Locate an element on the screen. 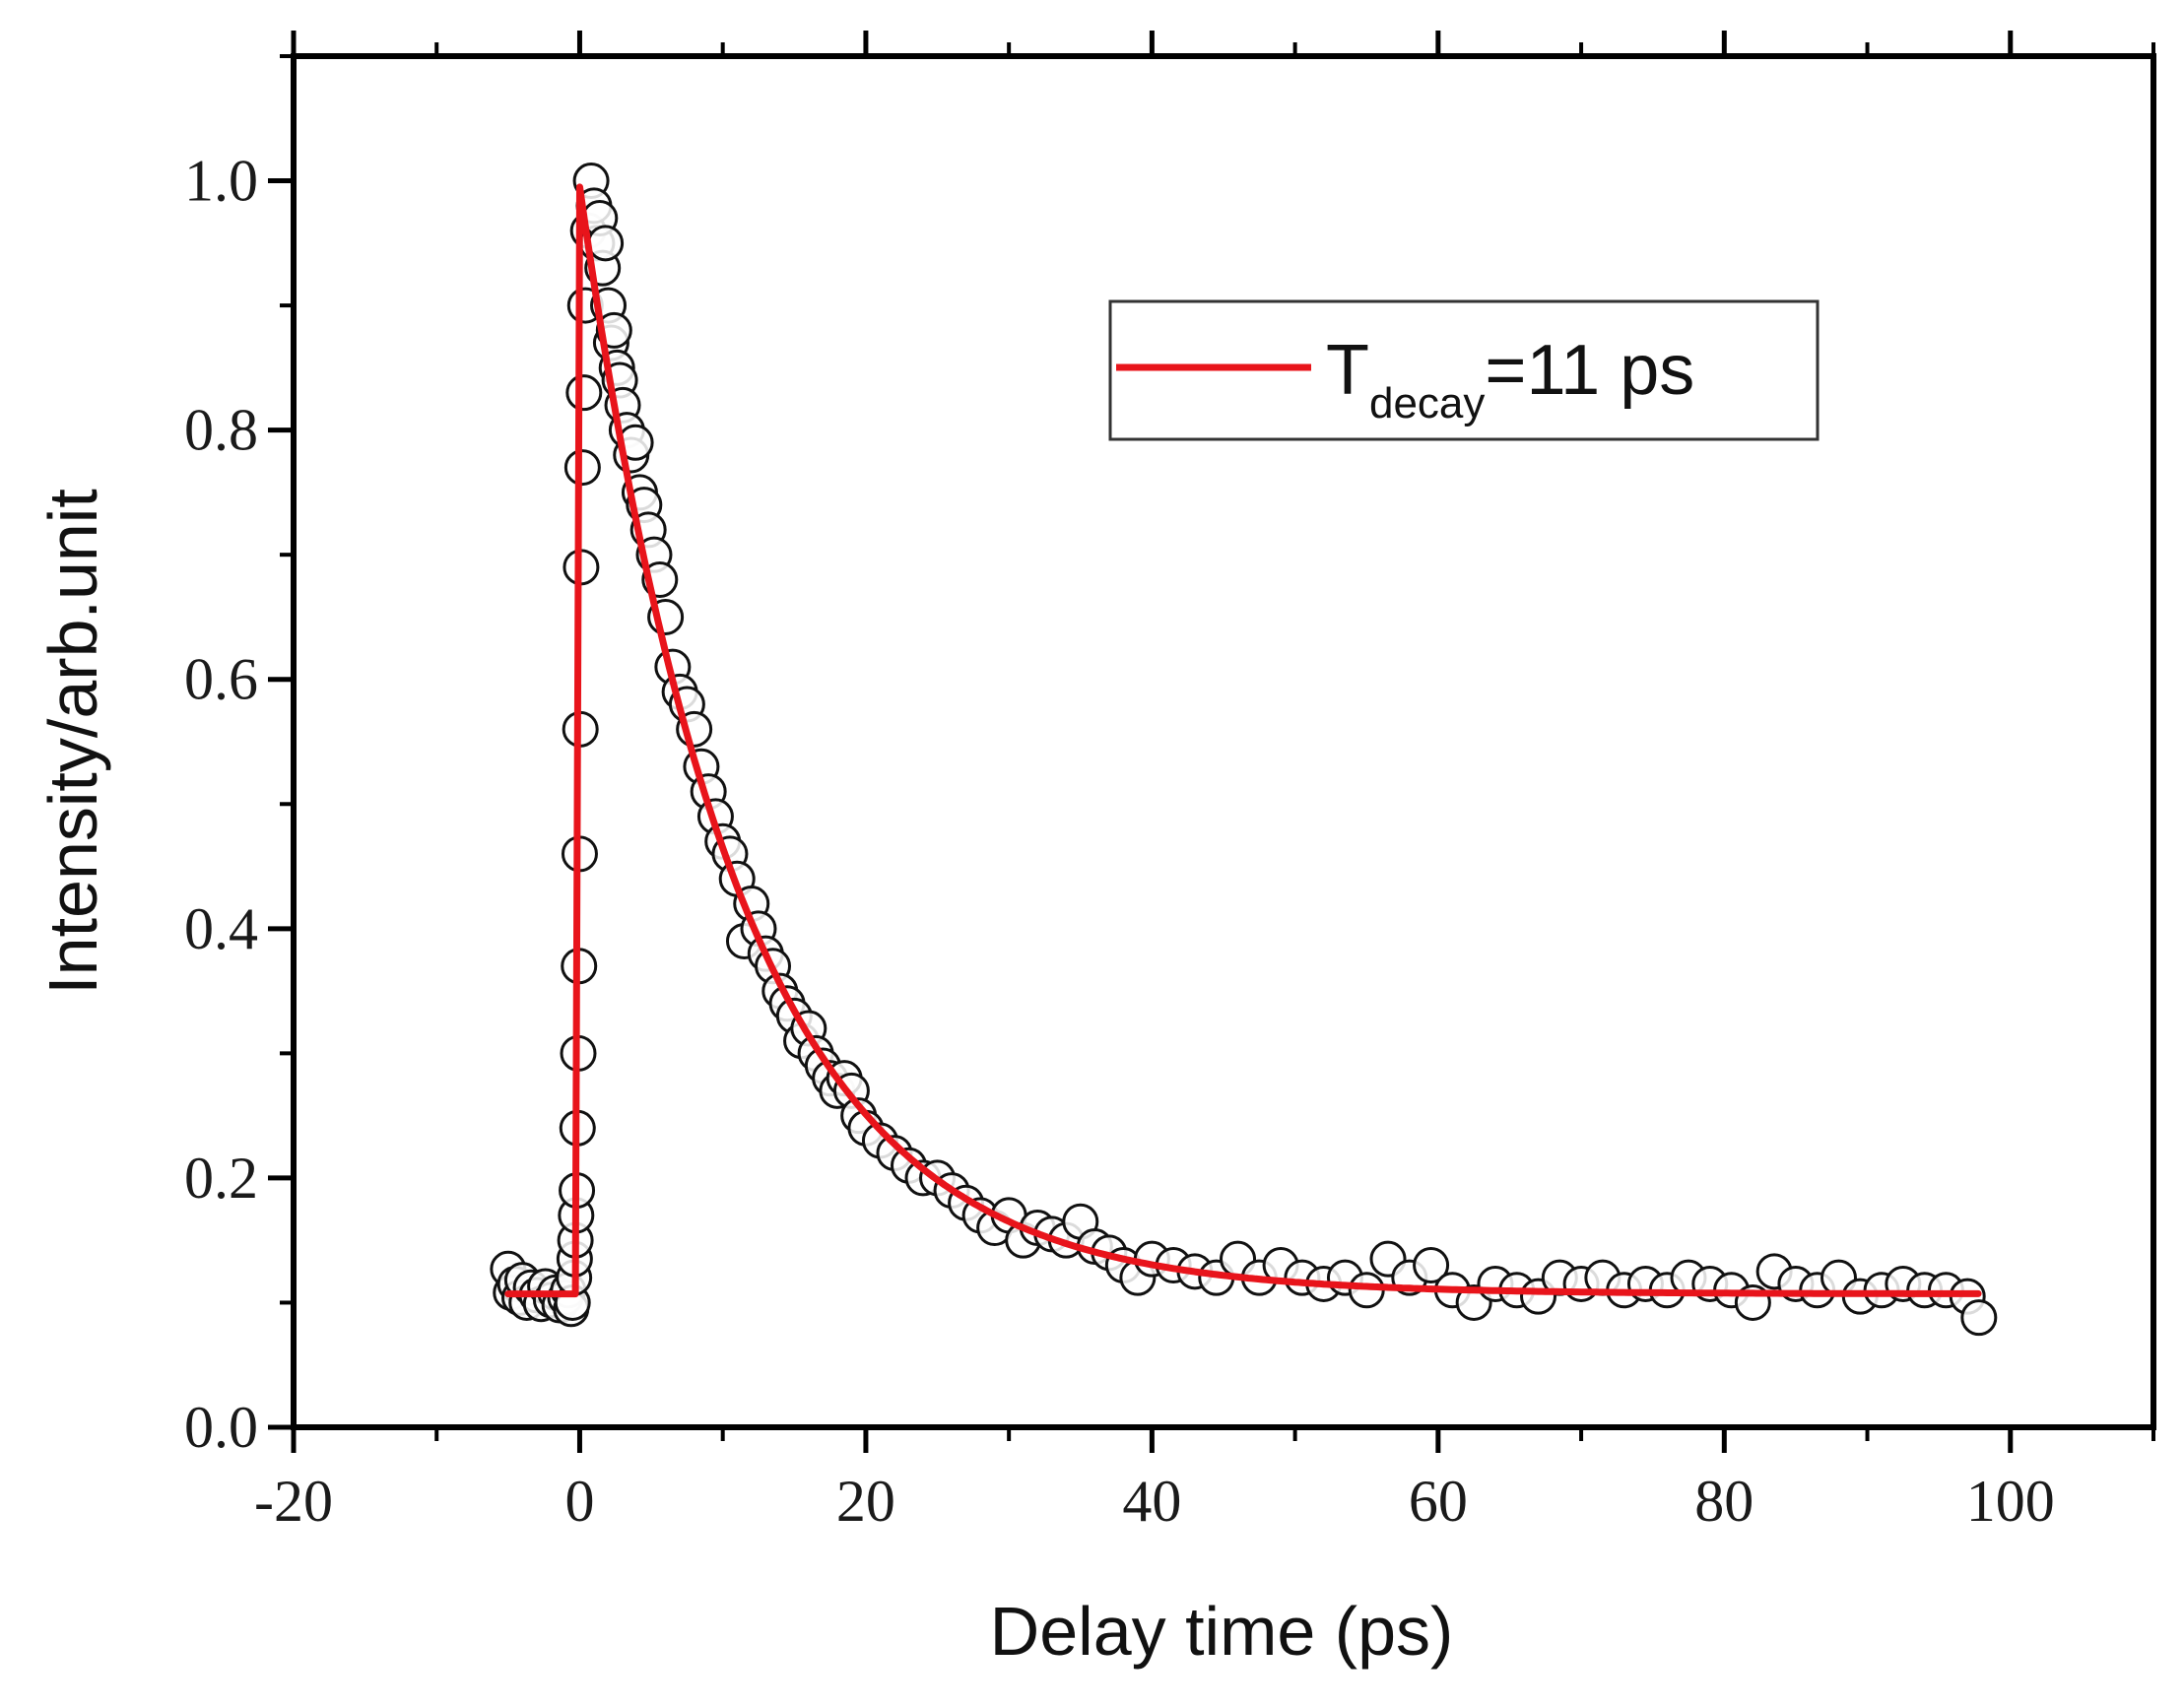 The image size is (2184, 1708). x-tick-label: -20 is located at coordinates (293, 1501).